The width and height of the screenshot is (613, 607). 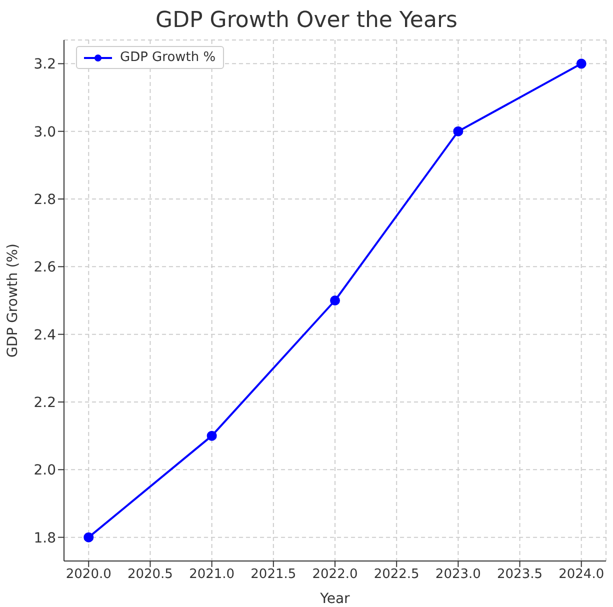 What do you see at coordinates (45, 402) in the screenshot?
I see `y-tick-label: 2.2` at bounding box center [45, 402].